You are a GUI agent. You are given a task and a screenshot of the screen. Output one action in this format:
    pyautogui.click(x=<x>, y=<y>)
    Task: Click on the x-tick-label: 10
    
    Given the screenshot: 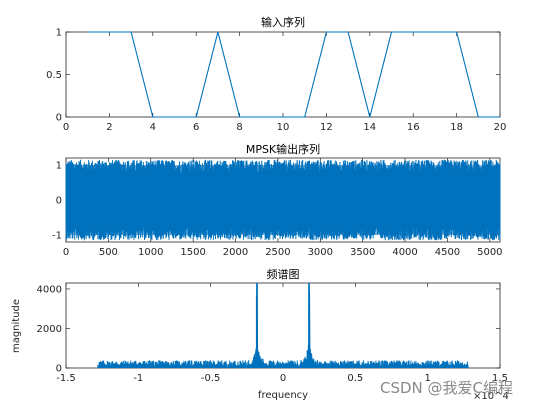 What is the action you would take?
    pyautogui.click(x=283, y=127)
    